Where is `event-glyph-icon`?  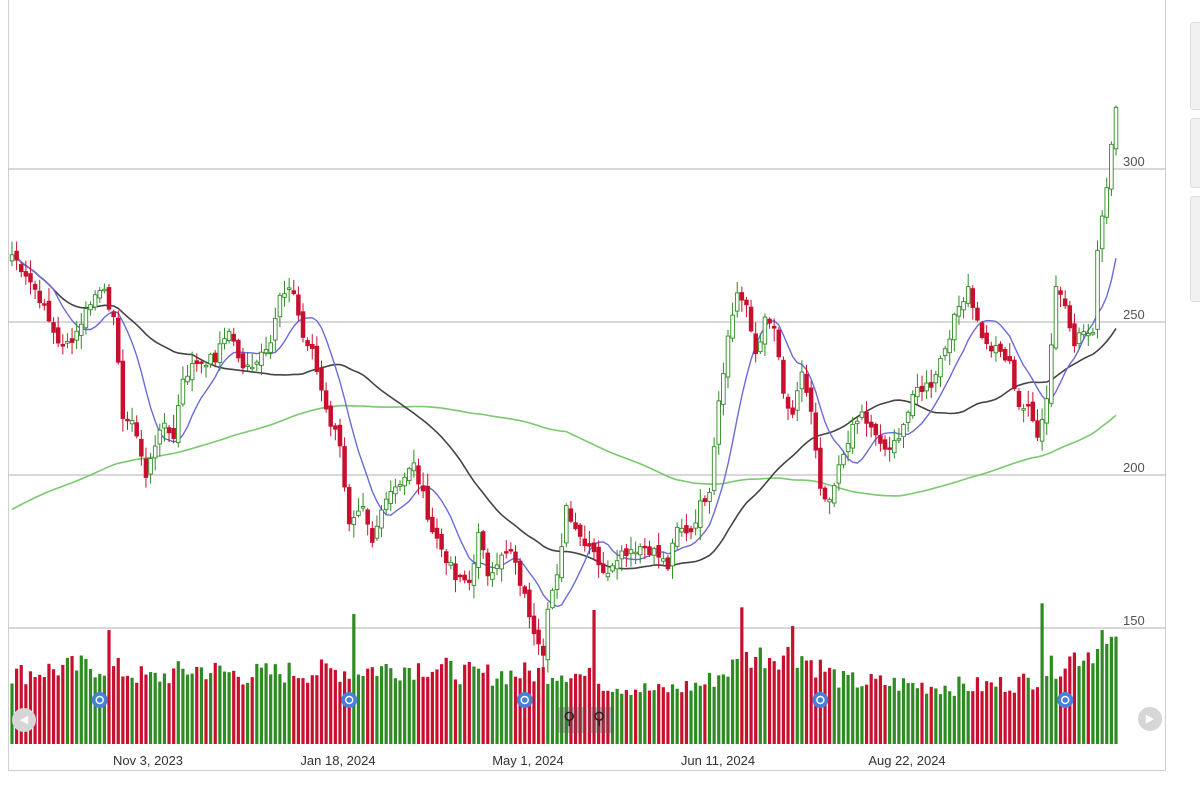 event-glyph-icon is located at coordinates (99, 700).